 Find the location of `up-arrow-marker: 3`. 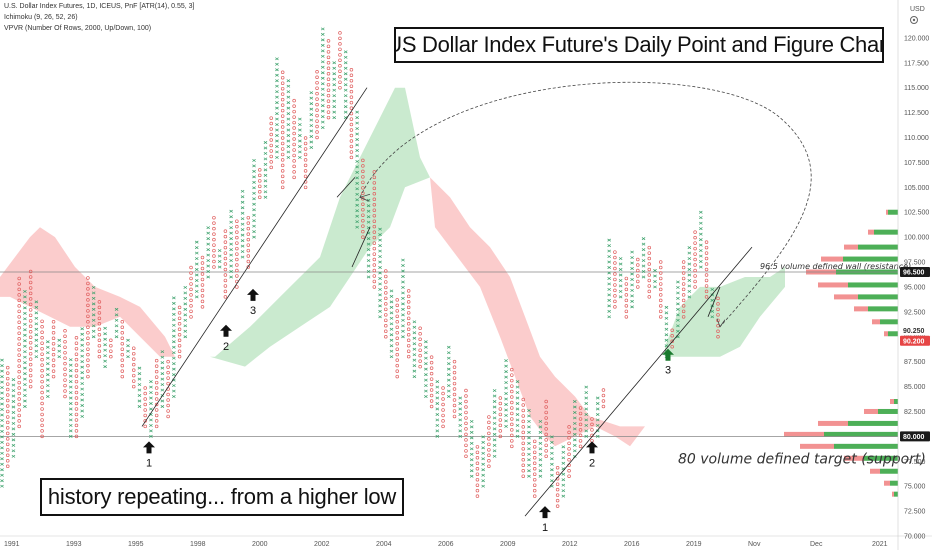

up-arrow-marker: 3 is located at coordinates (253, 302).